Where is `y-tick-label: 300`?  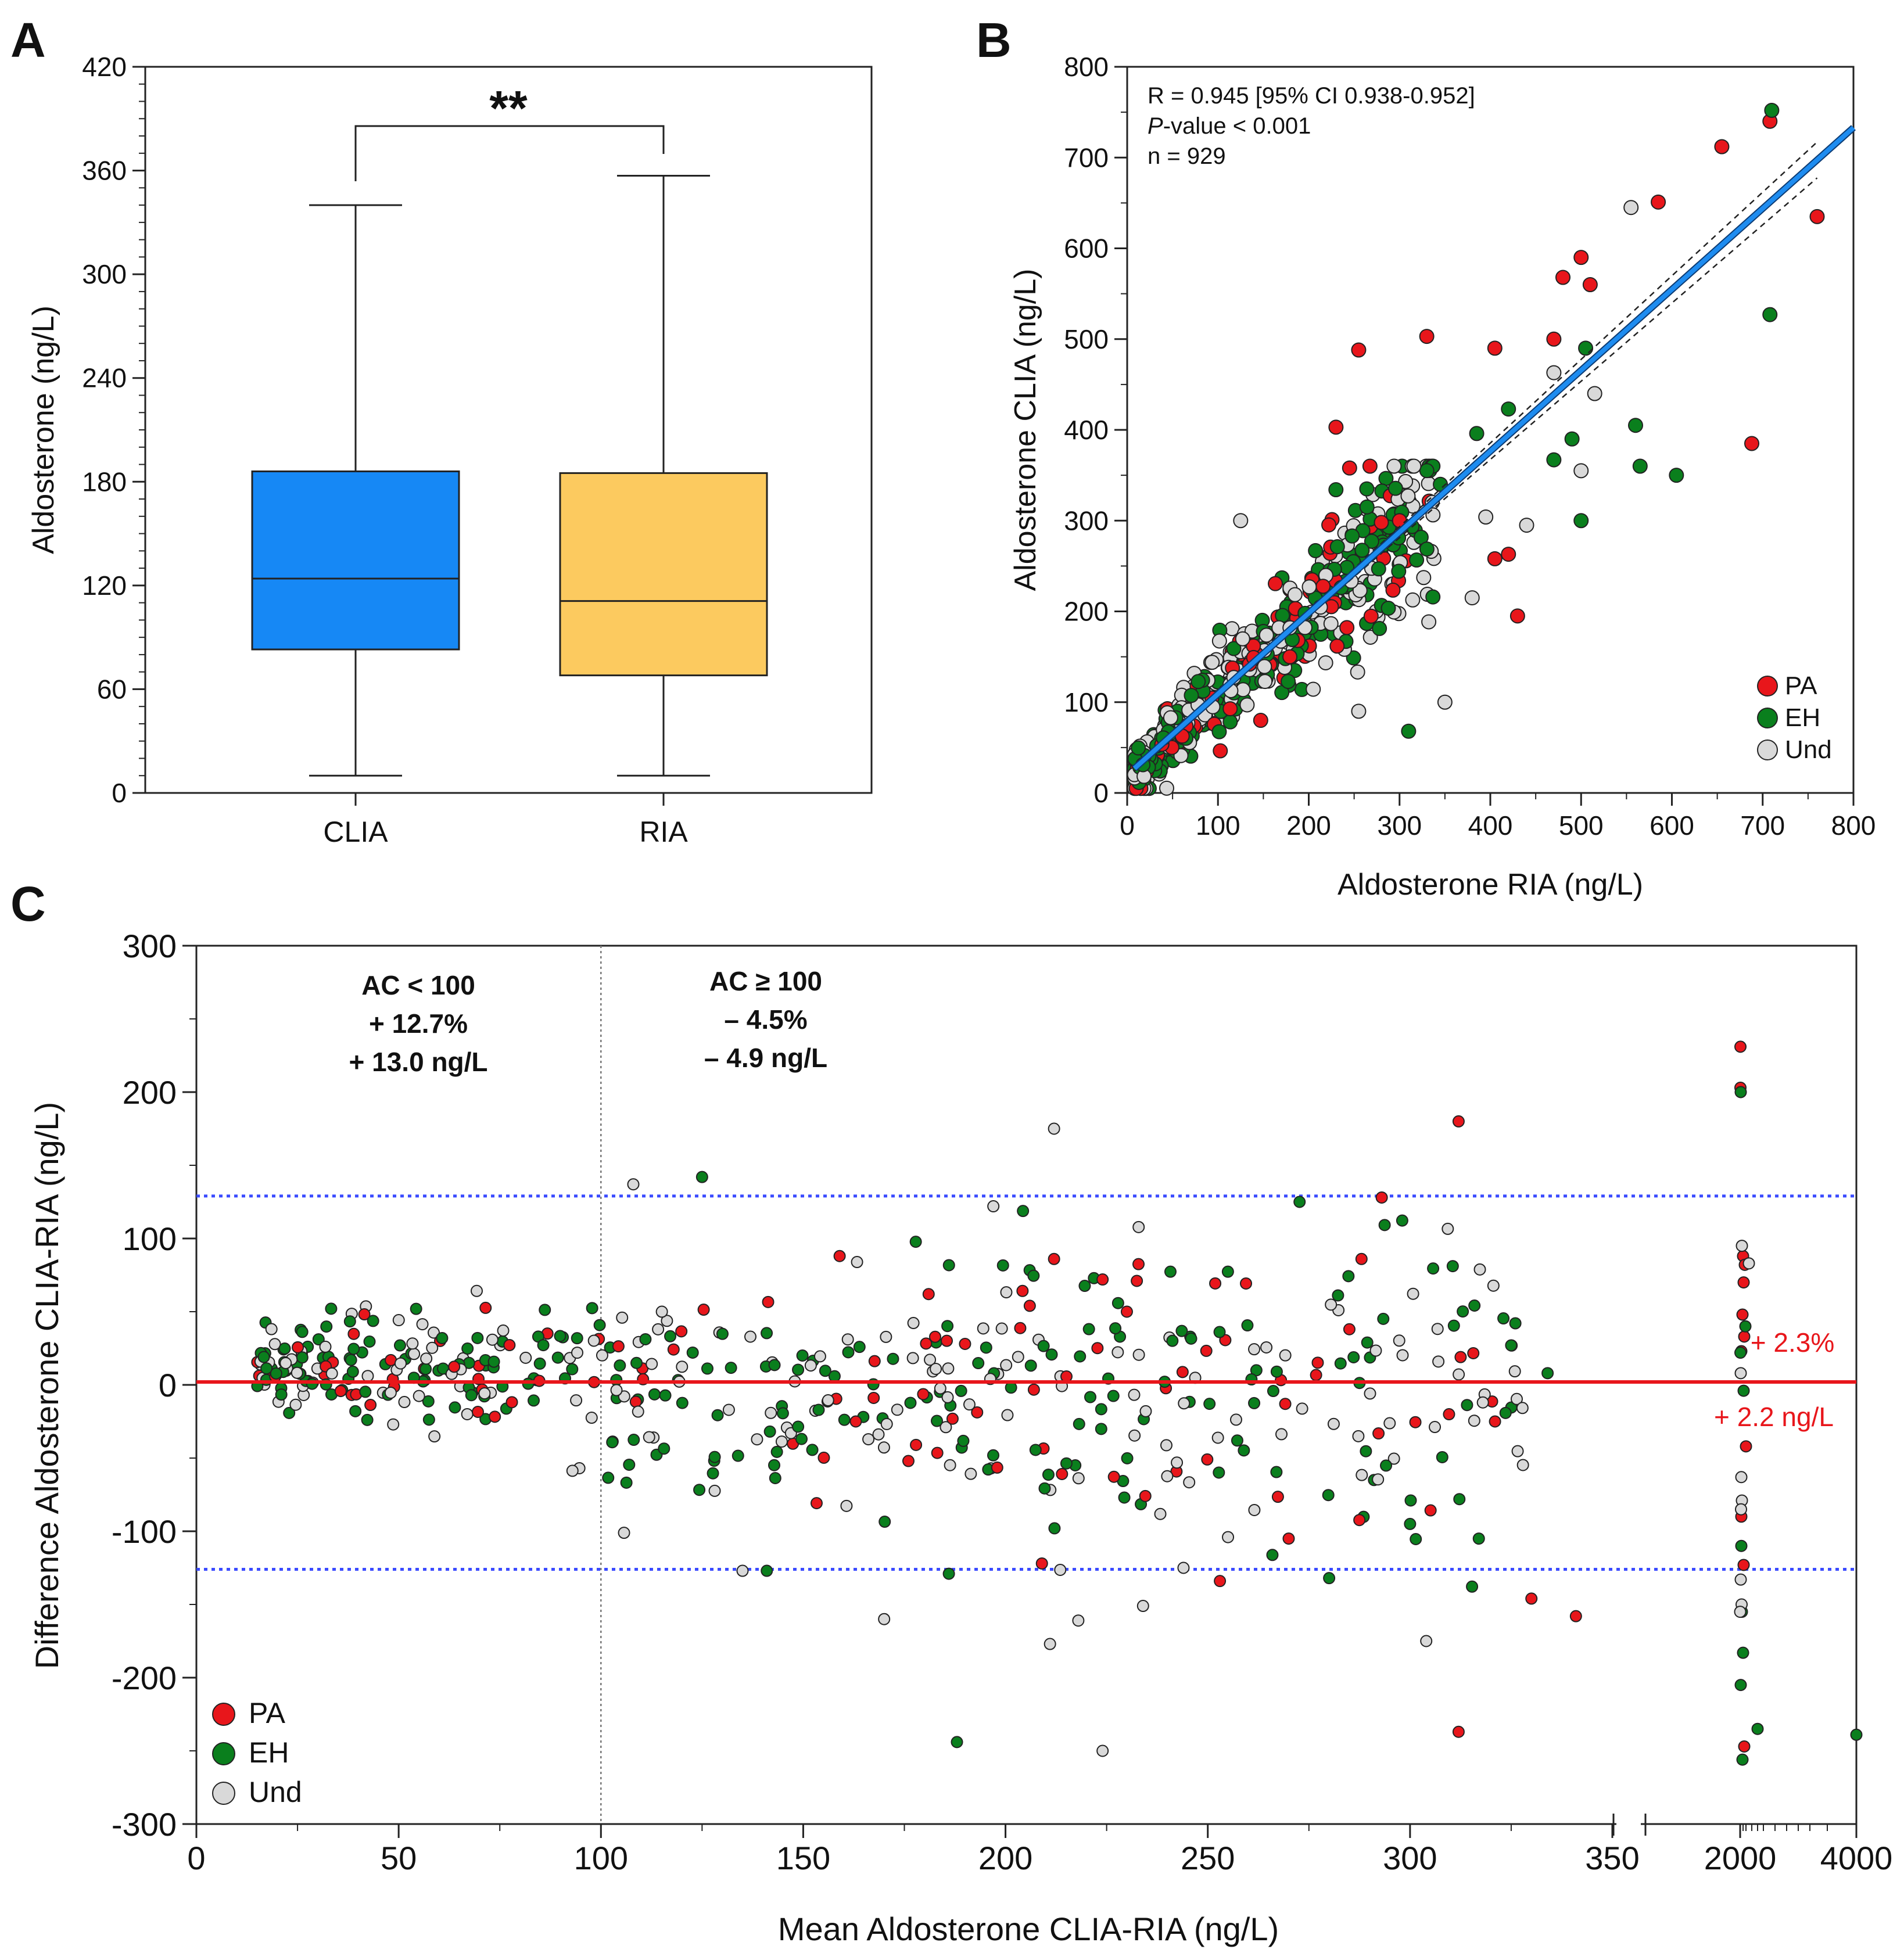
y-tick-label: 300 is located at coordinates (150, 946).